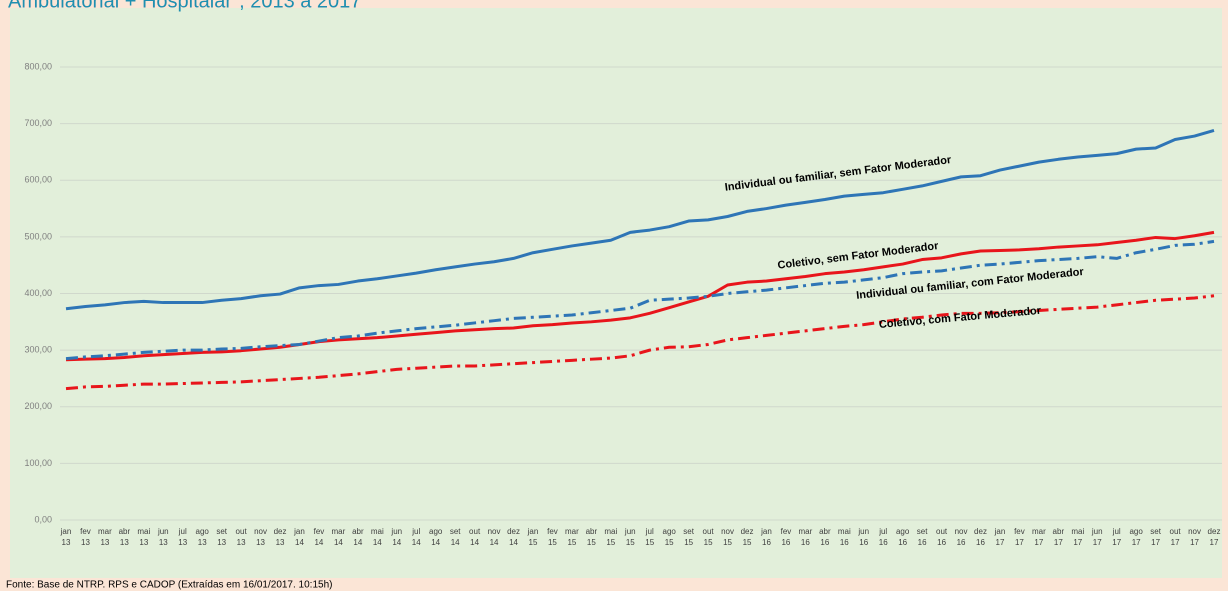  Describe the element at coordinates (747, 537) in the screenshot. I see `x-tick-label: dez 15` at that location.